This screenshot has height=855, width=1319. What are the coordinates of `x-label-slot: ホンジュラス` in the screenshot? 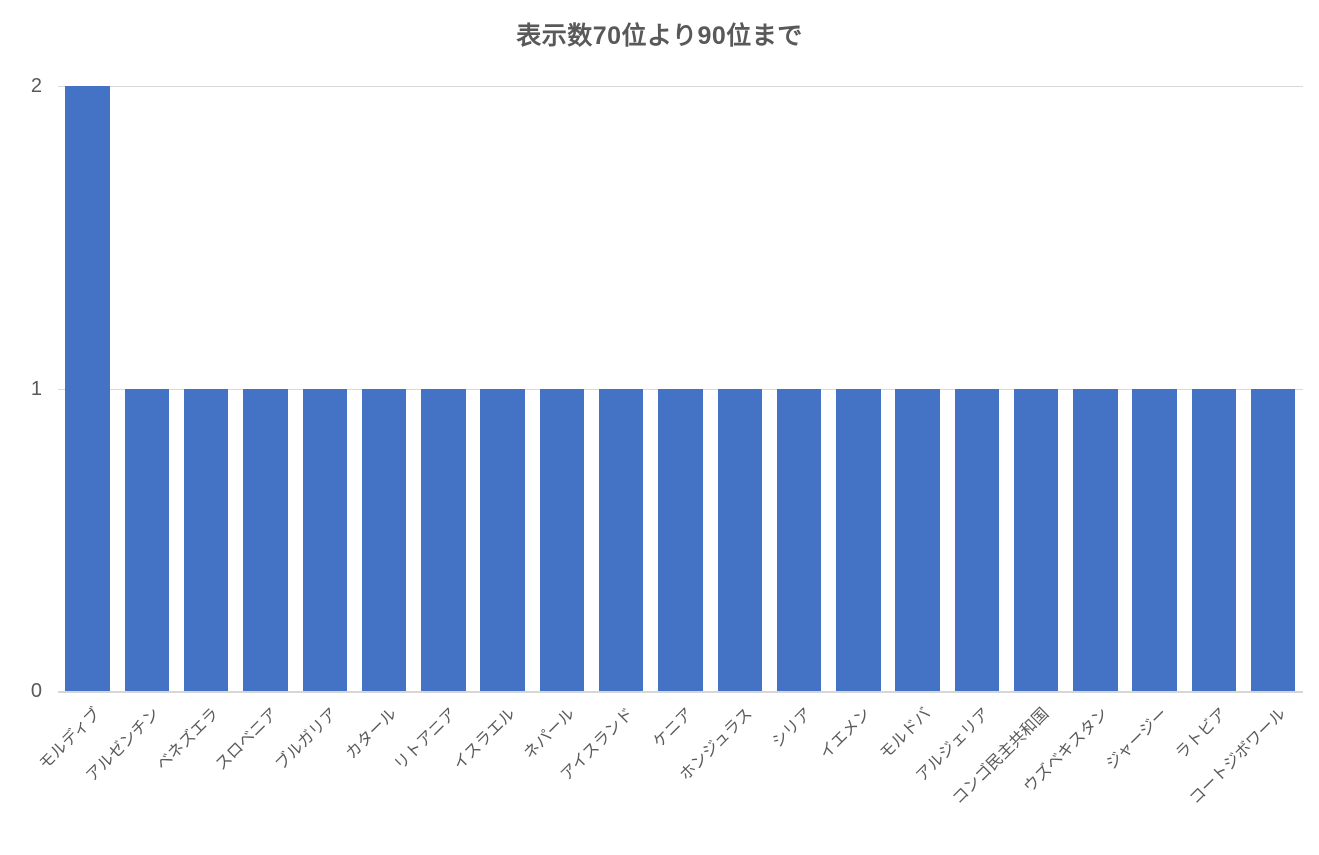 It's located at (723, 773).